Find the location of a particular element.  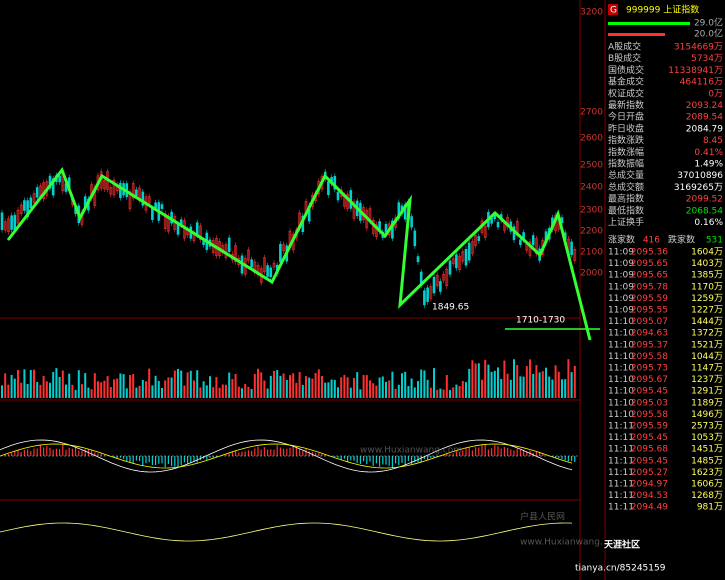

panel-label: 最低指数 is located at coordinates (626, 210).